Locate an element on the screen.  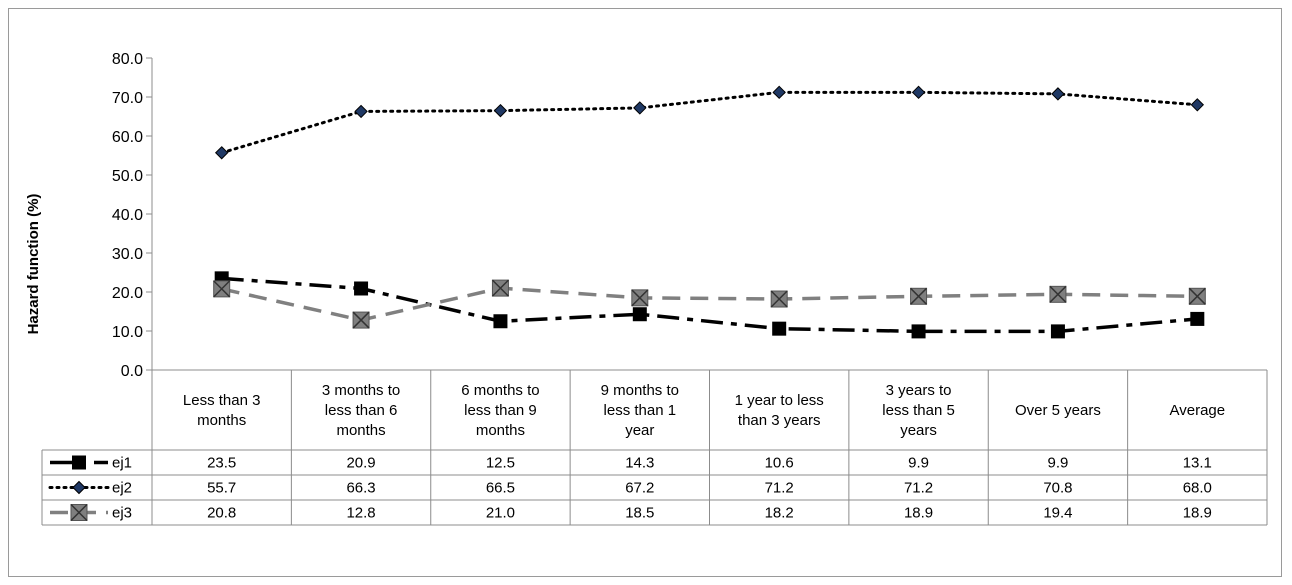
table-cell: 10.6 is located at coordinates (779, 463).